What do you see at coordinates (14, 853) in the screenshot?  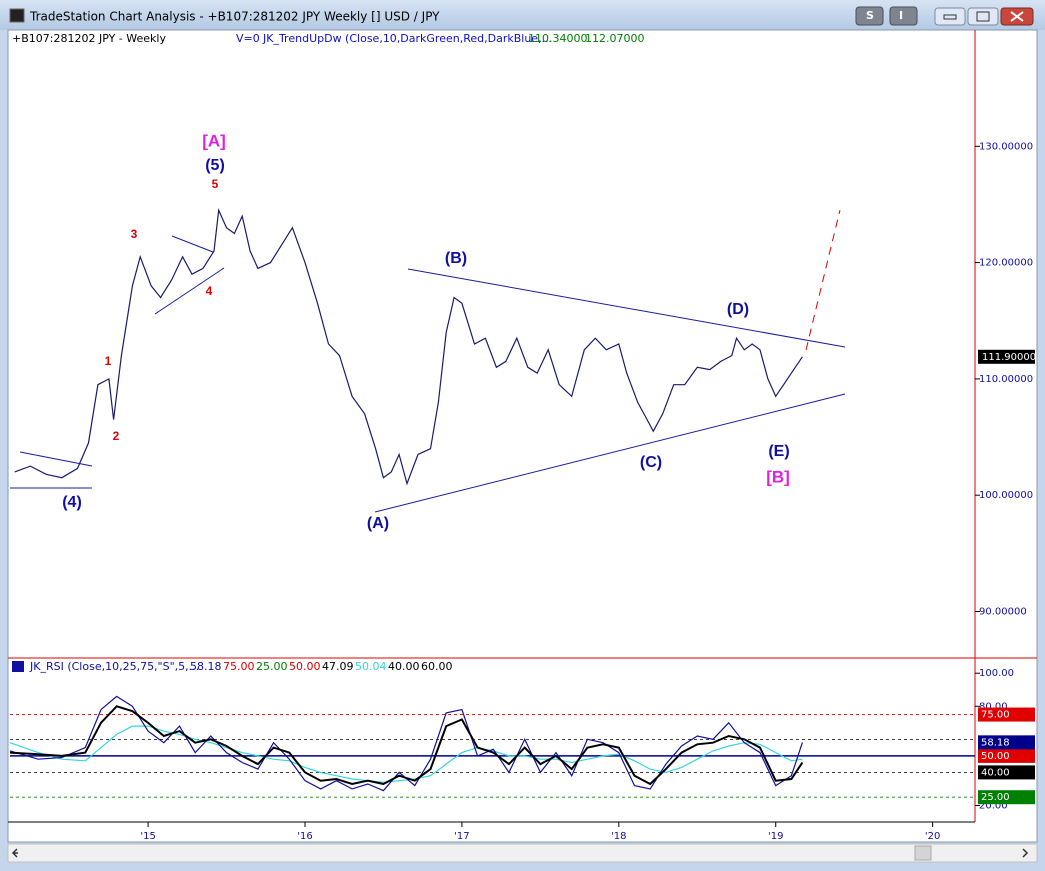 I see `scroll-left` at bounding box center [14, 853].